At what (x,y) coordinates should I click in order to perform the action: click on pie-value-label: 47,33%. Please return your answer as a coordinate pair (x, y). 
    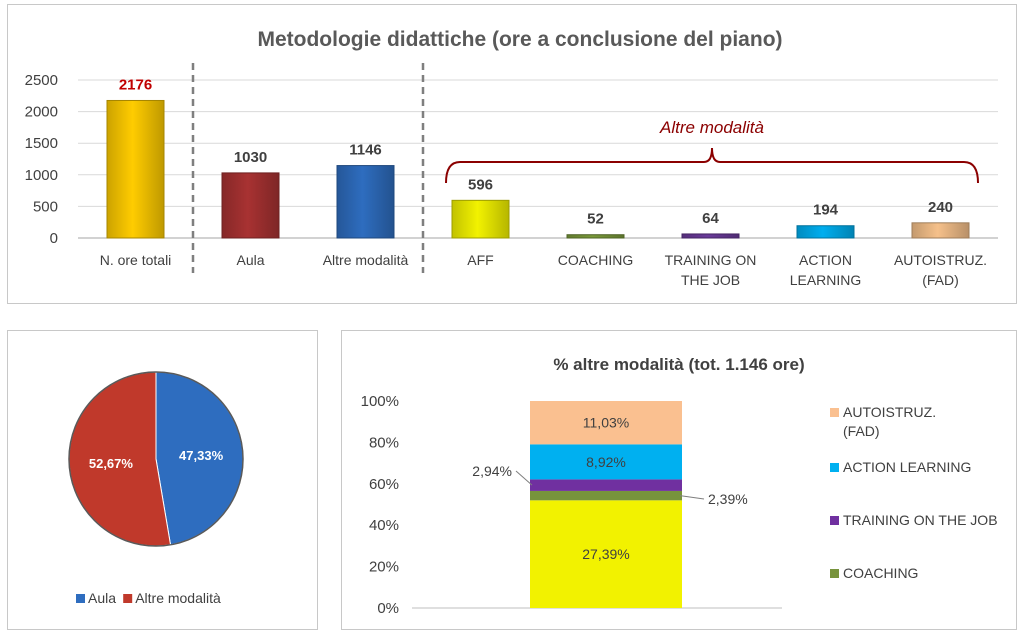
    Looking at the image, I should click on (201, 455).